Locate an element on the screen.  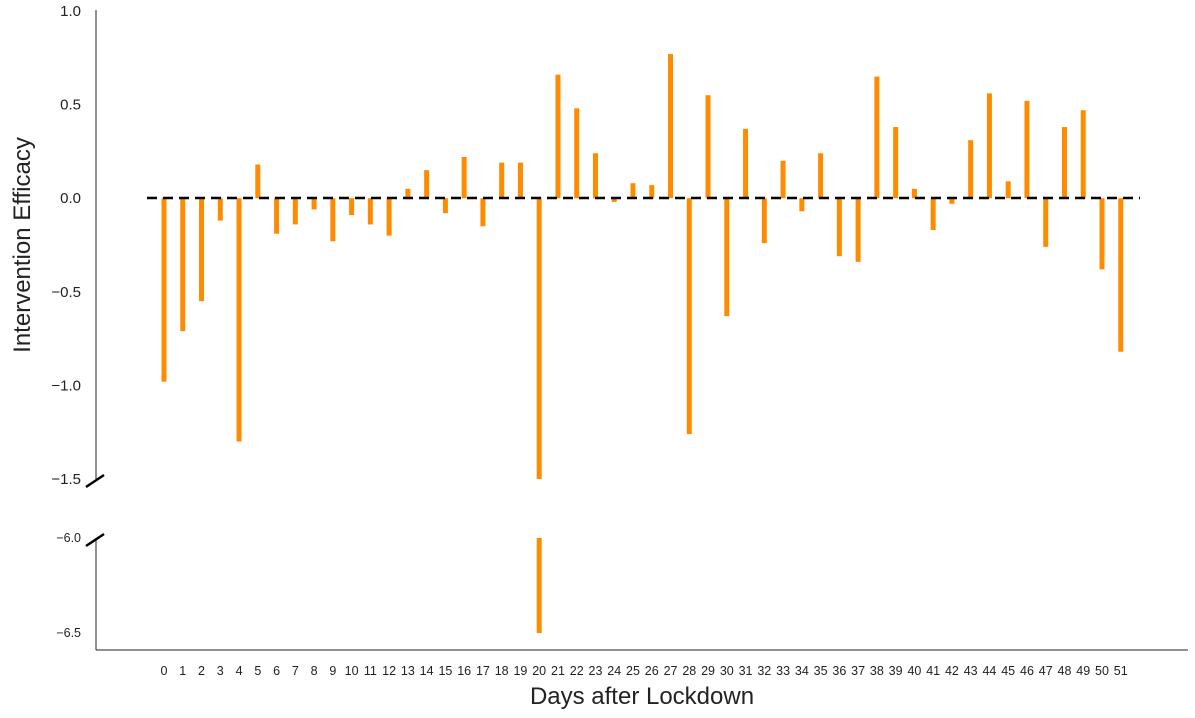
x-tick-label: 19 is located at coordinates (520, 671).